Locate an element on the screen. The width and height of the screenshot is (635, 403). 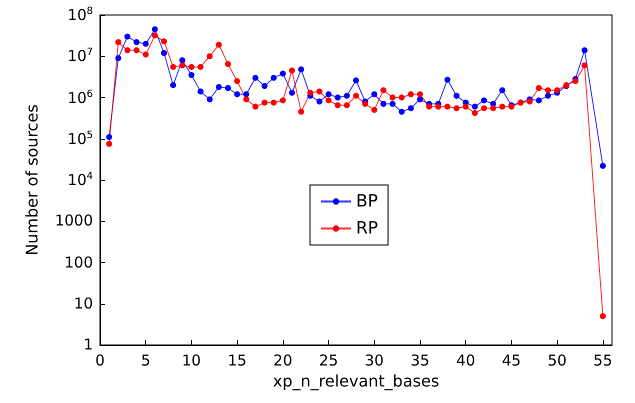
x-tick-label: 0 is located at coordinates (100, 361).